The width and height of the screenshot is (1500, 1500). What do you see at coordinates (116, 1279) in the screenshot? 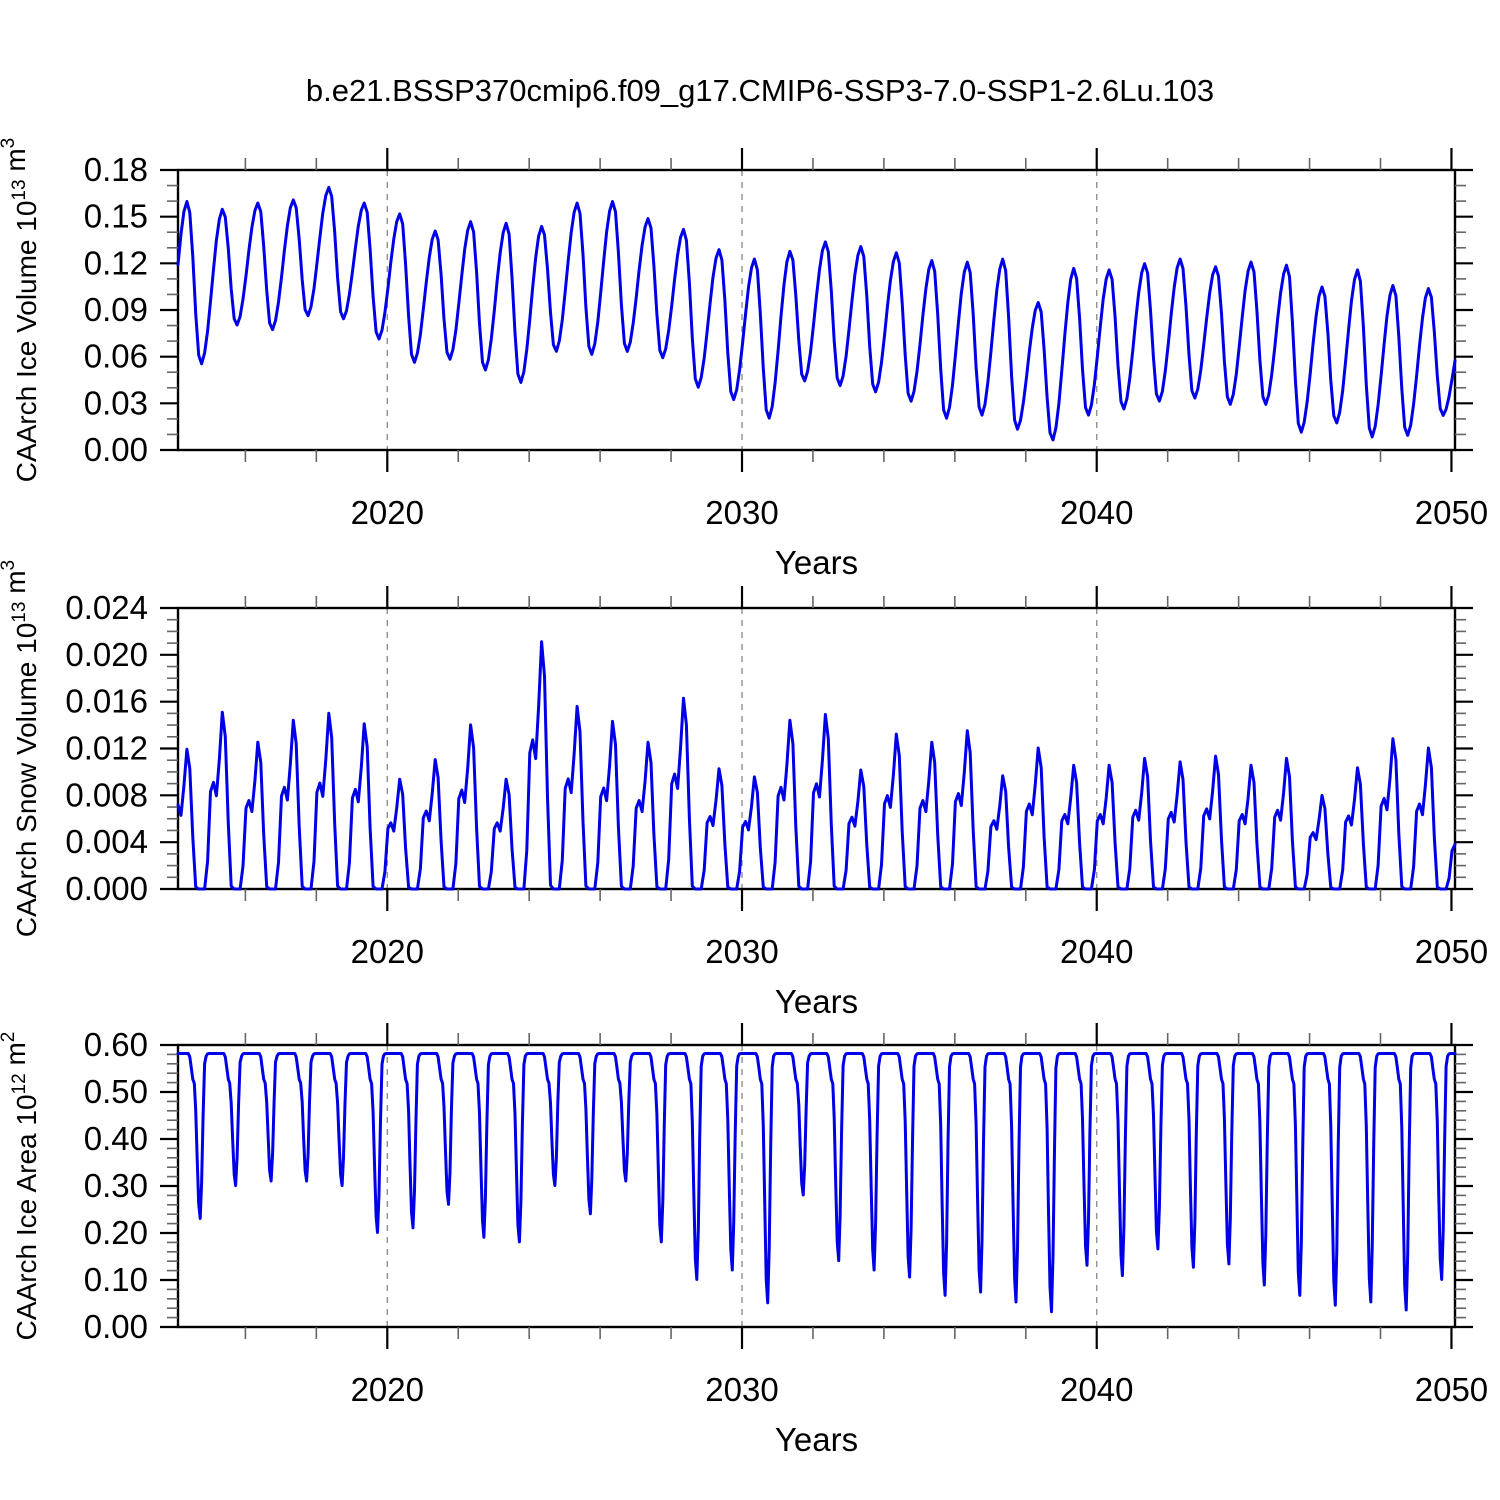
I see `y-axis-tick-label: 0.10` at bounding box center [116, 1279].